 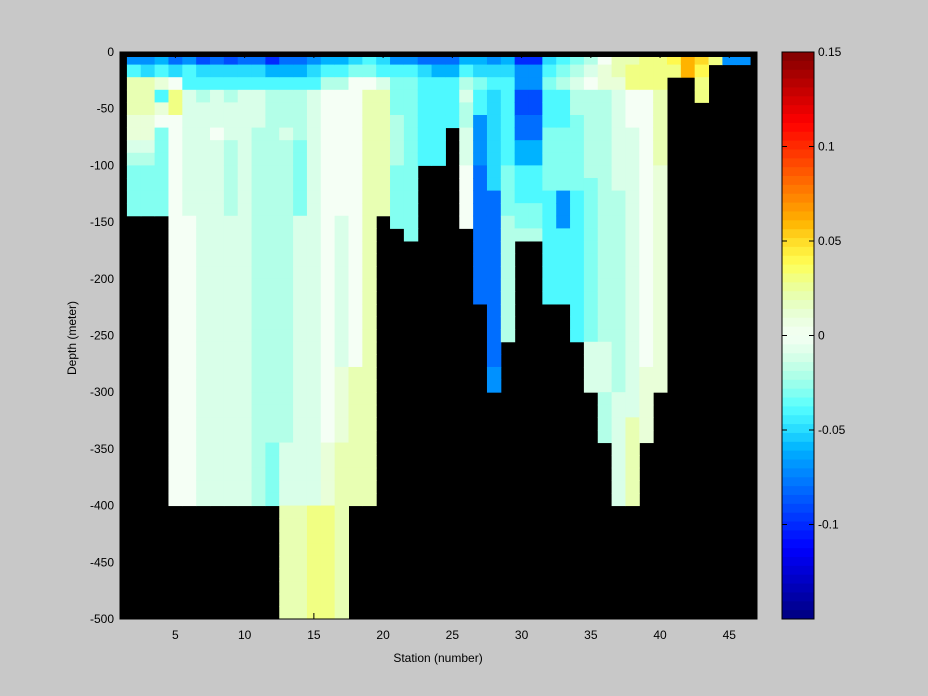 What do you see at coordinates (730, 635) in the screenshot?
I see `x-tick-label: 45` at bounding box center [730, 635].